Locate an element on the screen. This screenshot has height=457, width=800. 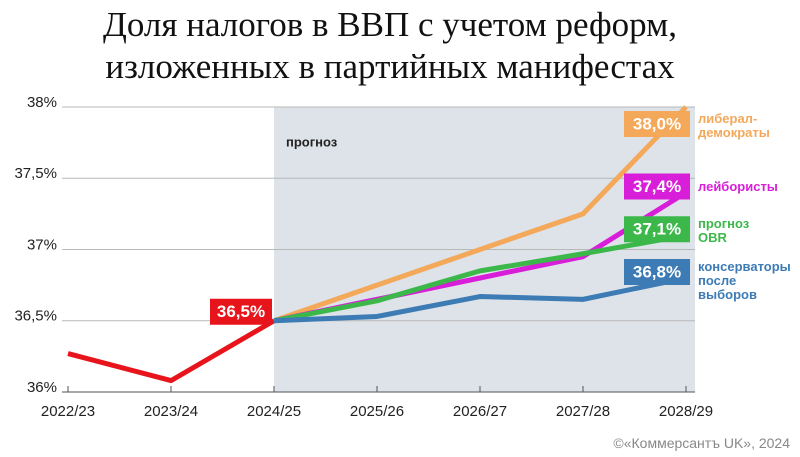
x-tick-label: 2028/29 is located at coordinates (686, 411).